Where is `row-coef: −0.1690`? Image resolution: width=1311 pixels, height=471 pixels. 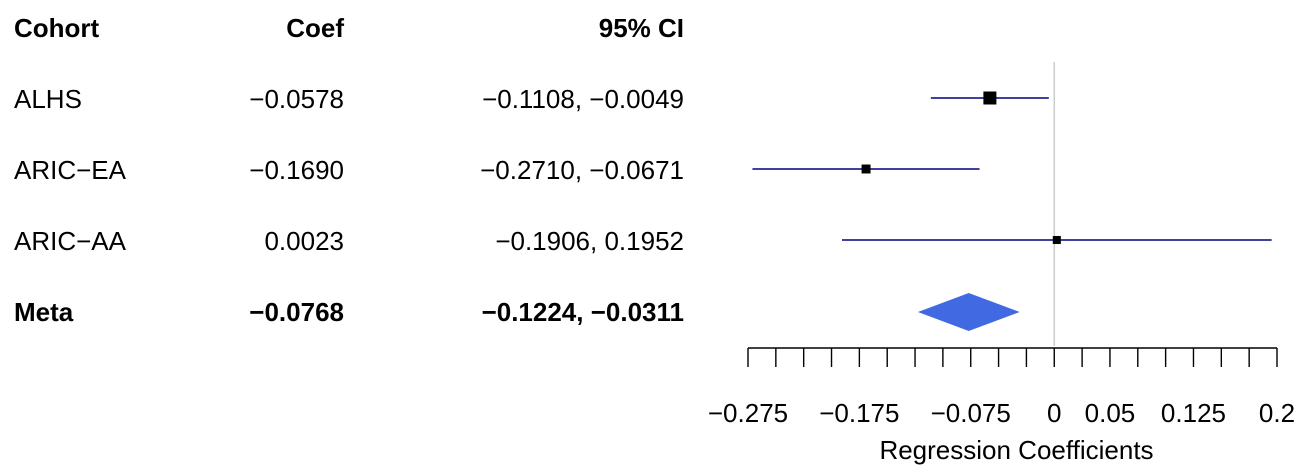 row-coef: −0.1690 is located at coordinates (296, 170).